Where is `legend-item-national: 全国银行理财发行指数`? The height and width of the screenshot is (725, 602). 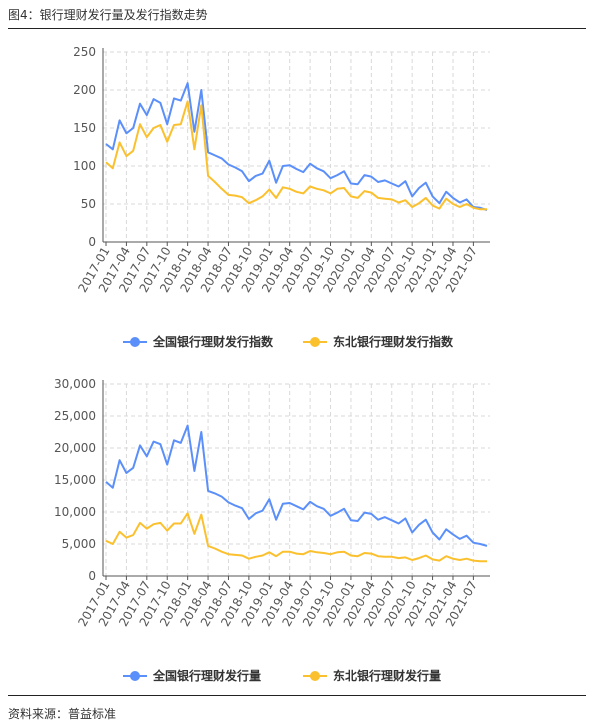
legend-item-national: 全国银行理财发行指数 is located at coordinates (198, 341).